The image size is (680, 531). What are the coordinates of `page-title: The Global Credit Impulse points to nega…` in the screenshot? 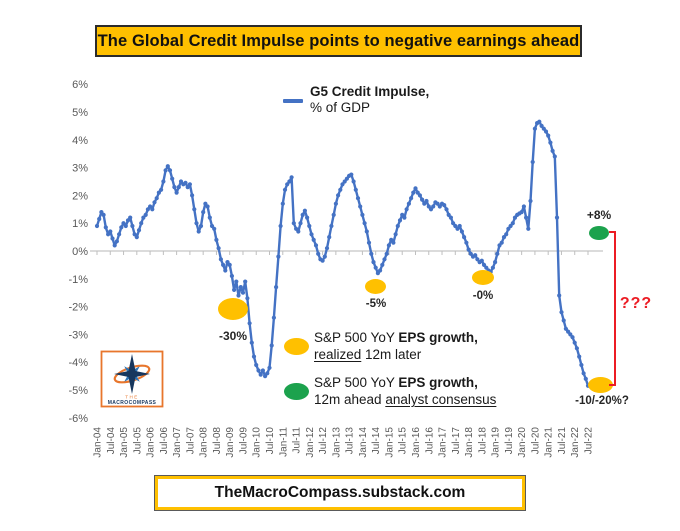 It's located at (338, 40).